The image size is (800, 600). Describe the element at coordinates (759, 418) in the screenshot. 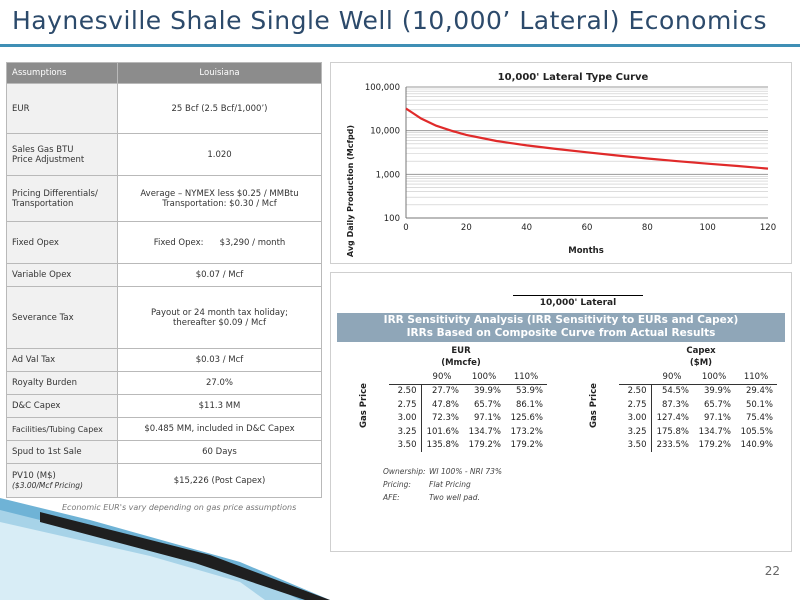

I see `irr-cell: 75.4%` at that location.